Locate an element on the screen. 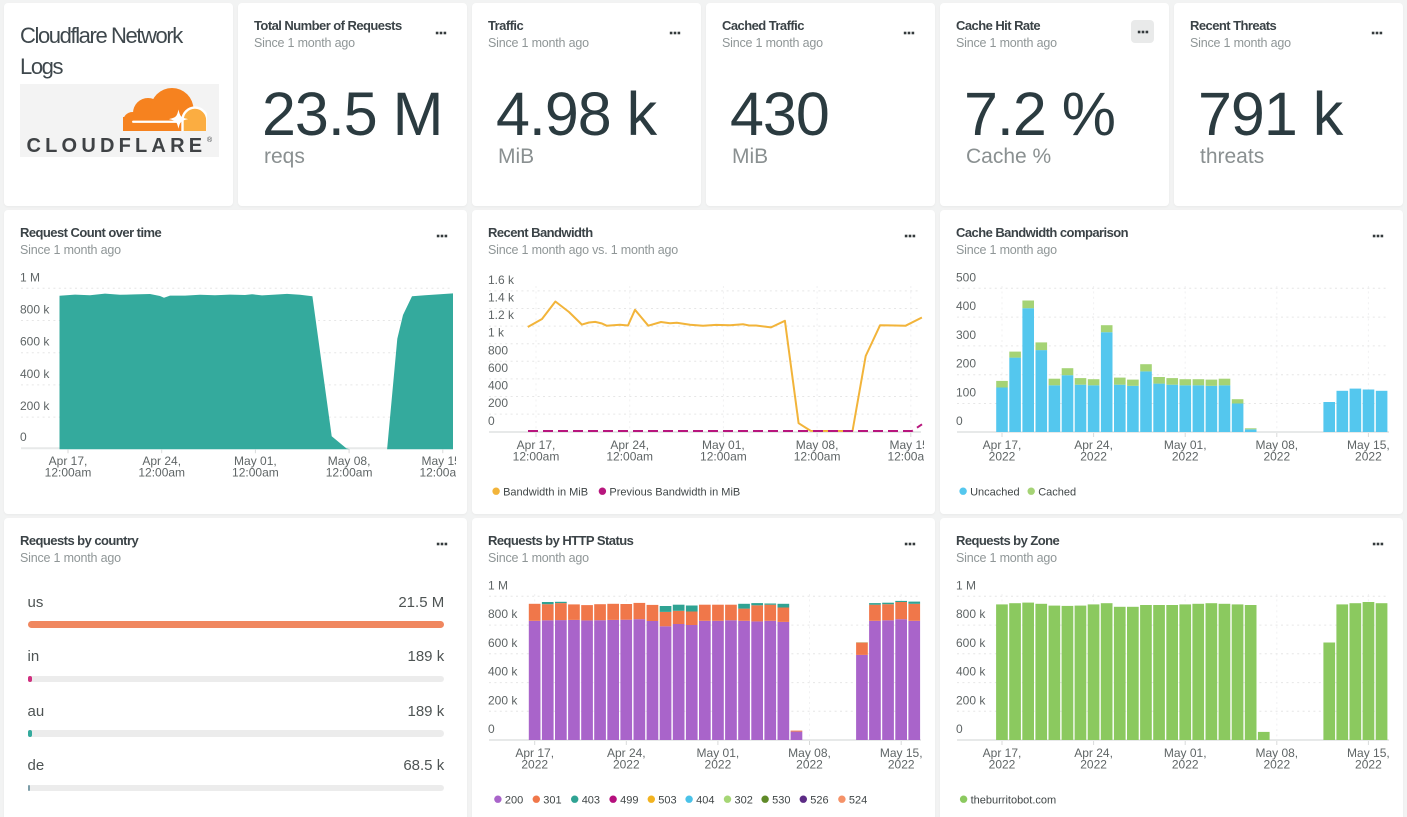 Image resolution: width=1407 pixels, height=817 pixels. svg-text: 500 is located at coordinates (966, 277).